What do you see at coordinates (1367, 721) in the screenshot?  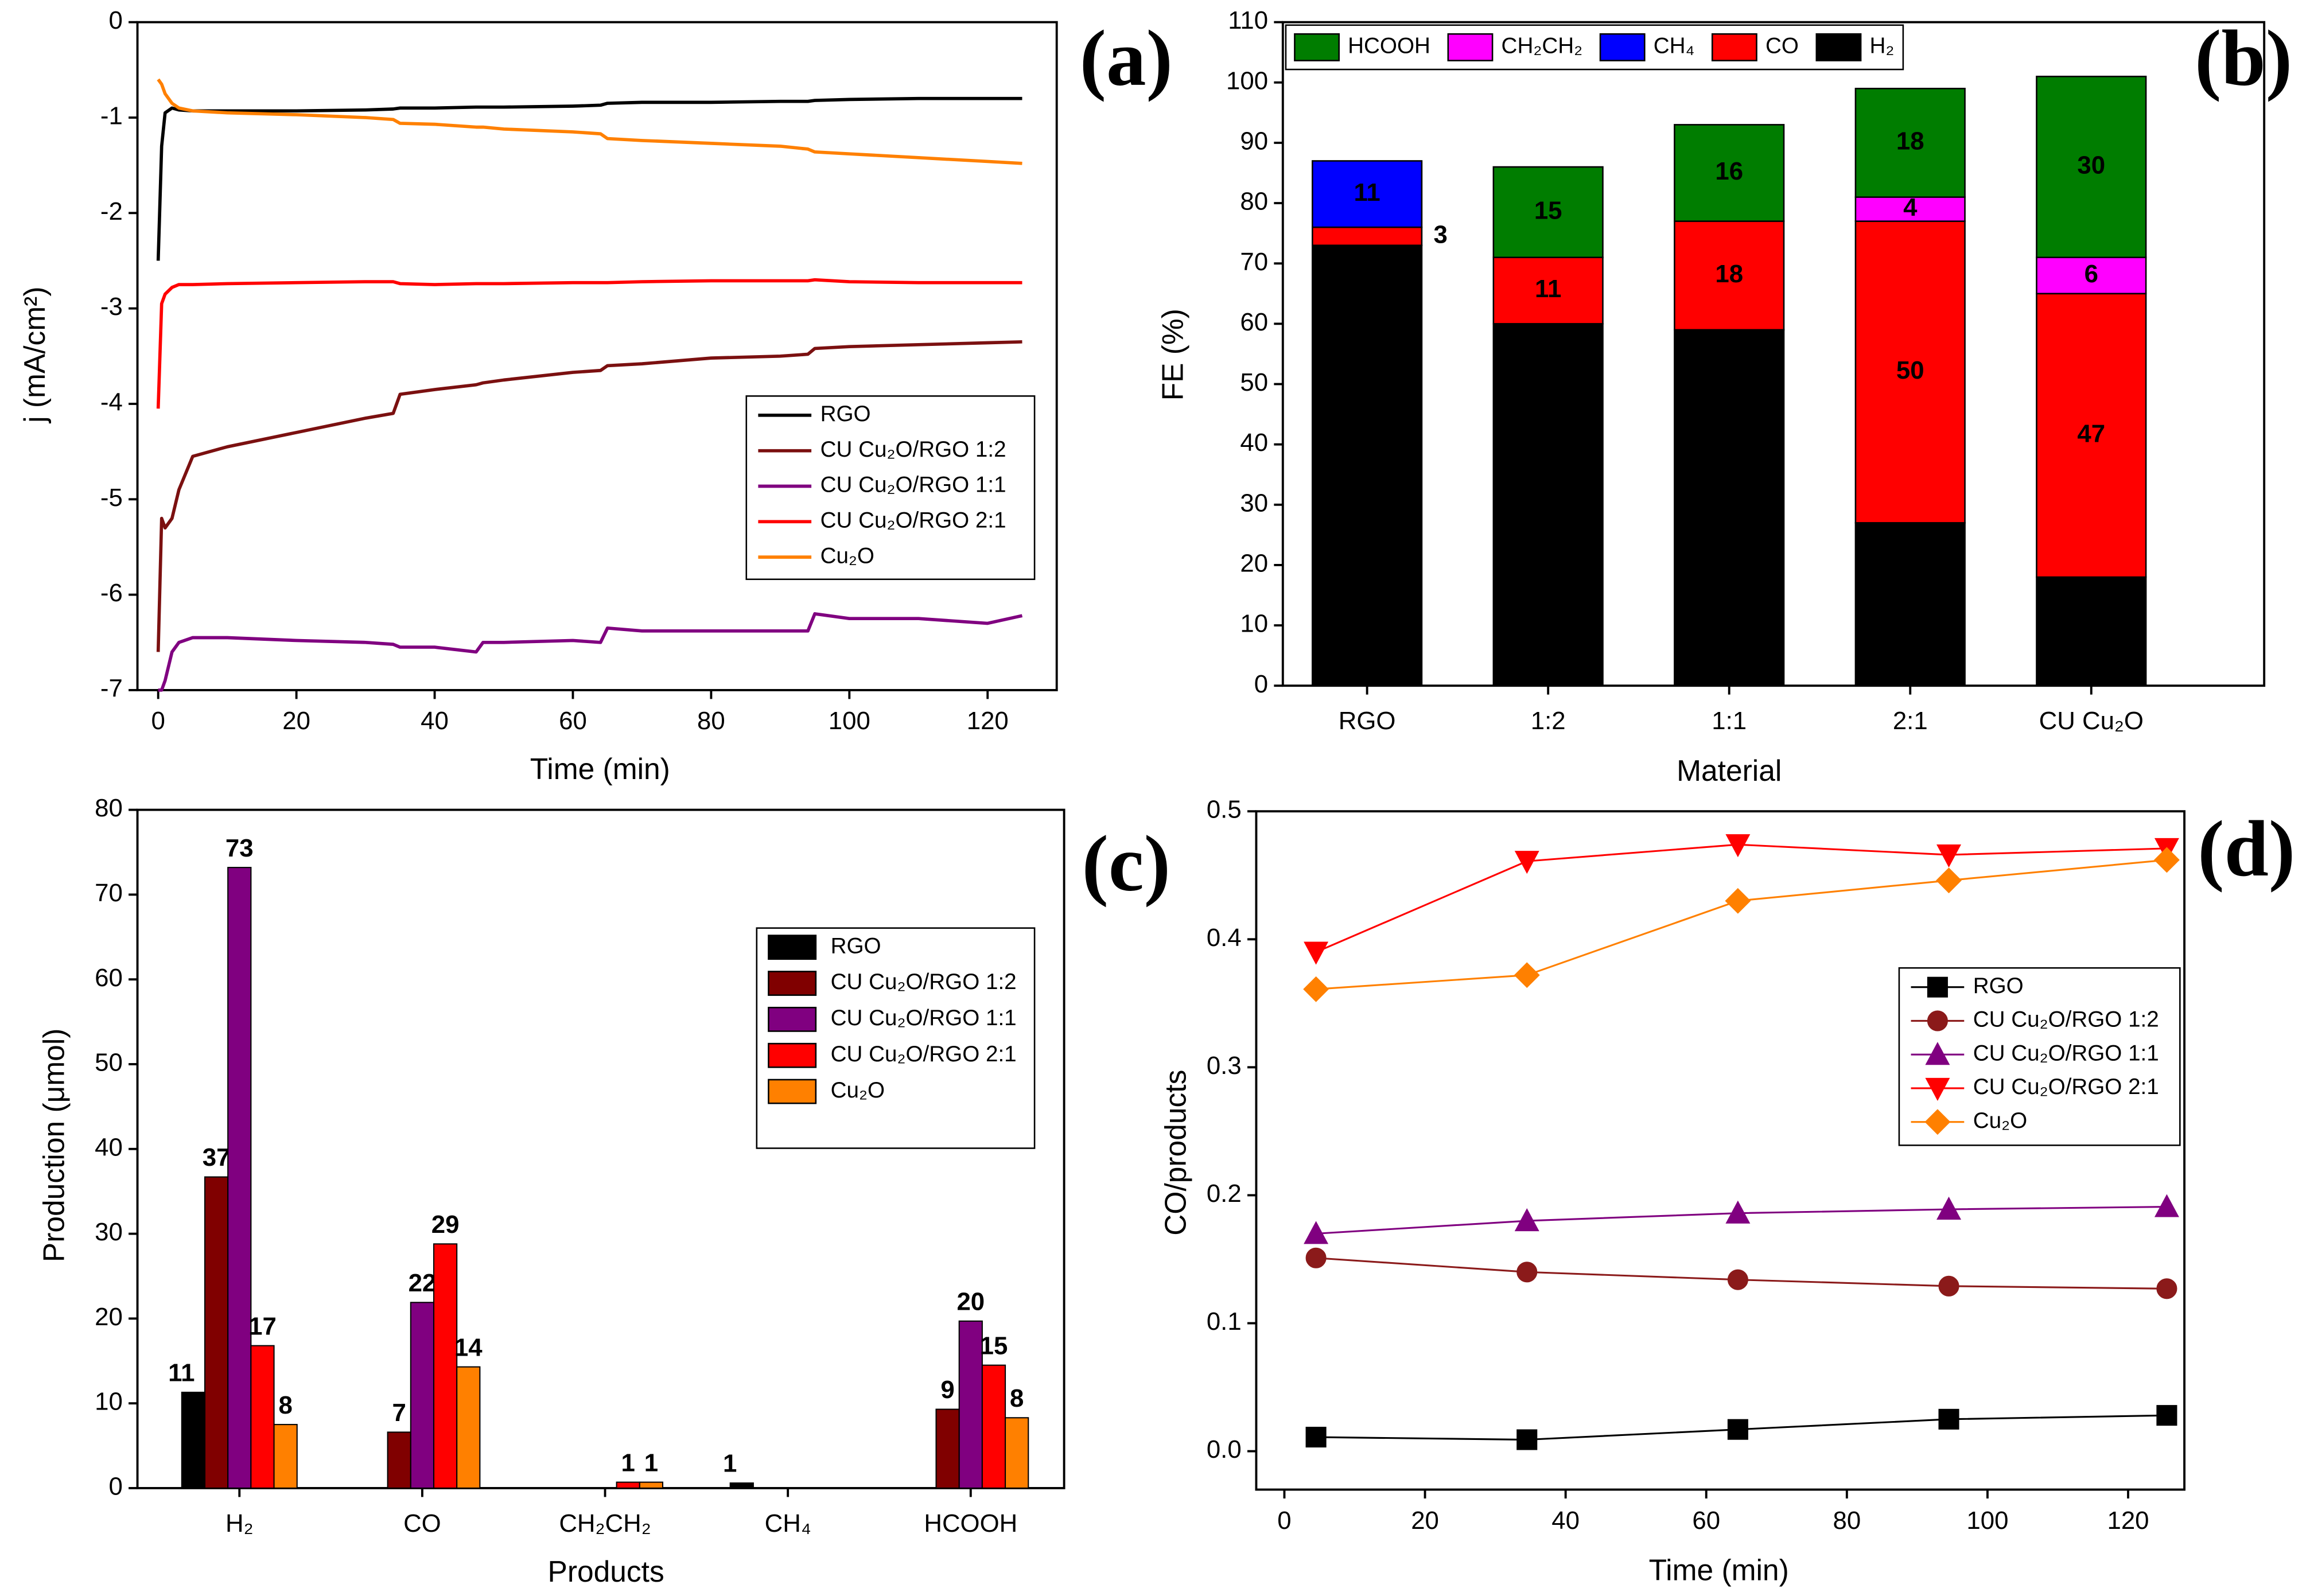 I see `x-tick-label: RGO` at bounding box center [1367, 721].